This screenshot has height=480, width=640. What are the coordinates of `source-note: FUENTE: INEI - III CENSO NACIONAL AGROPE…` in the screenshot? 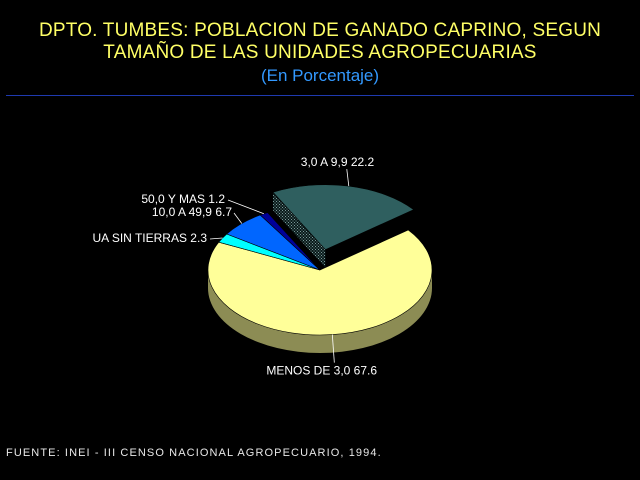 It's located at (194, 453).